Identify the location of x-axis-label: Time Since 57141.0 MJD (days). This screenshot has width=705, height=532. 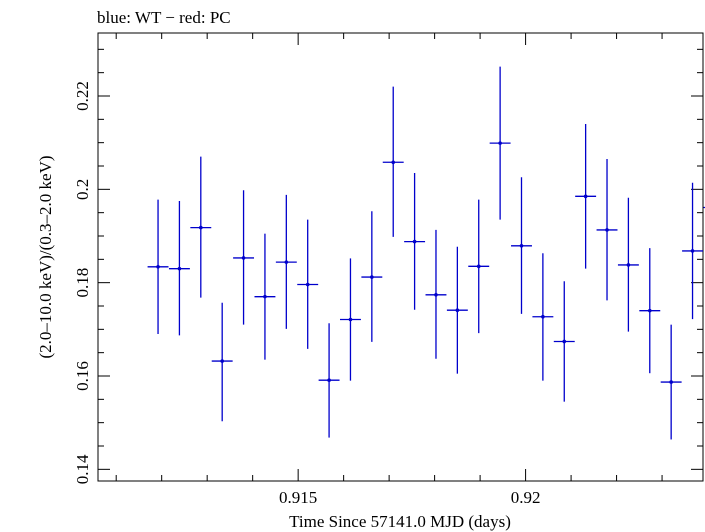
(400, 521).